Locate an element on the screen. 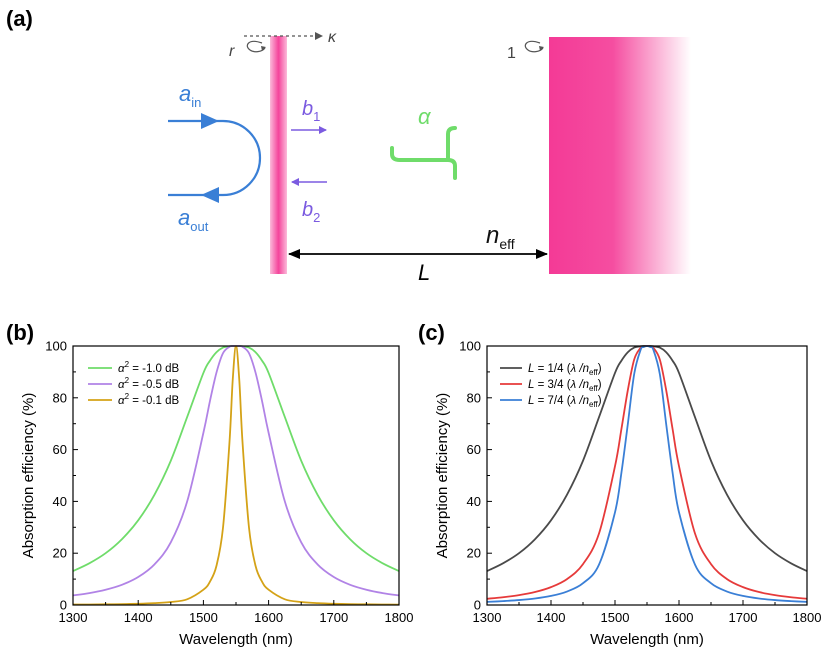 The height and width of the screenshot is (653, 831). panel-label-b: (b) is located at coordinates (20, 332).